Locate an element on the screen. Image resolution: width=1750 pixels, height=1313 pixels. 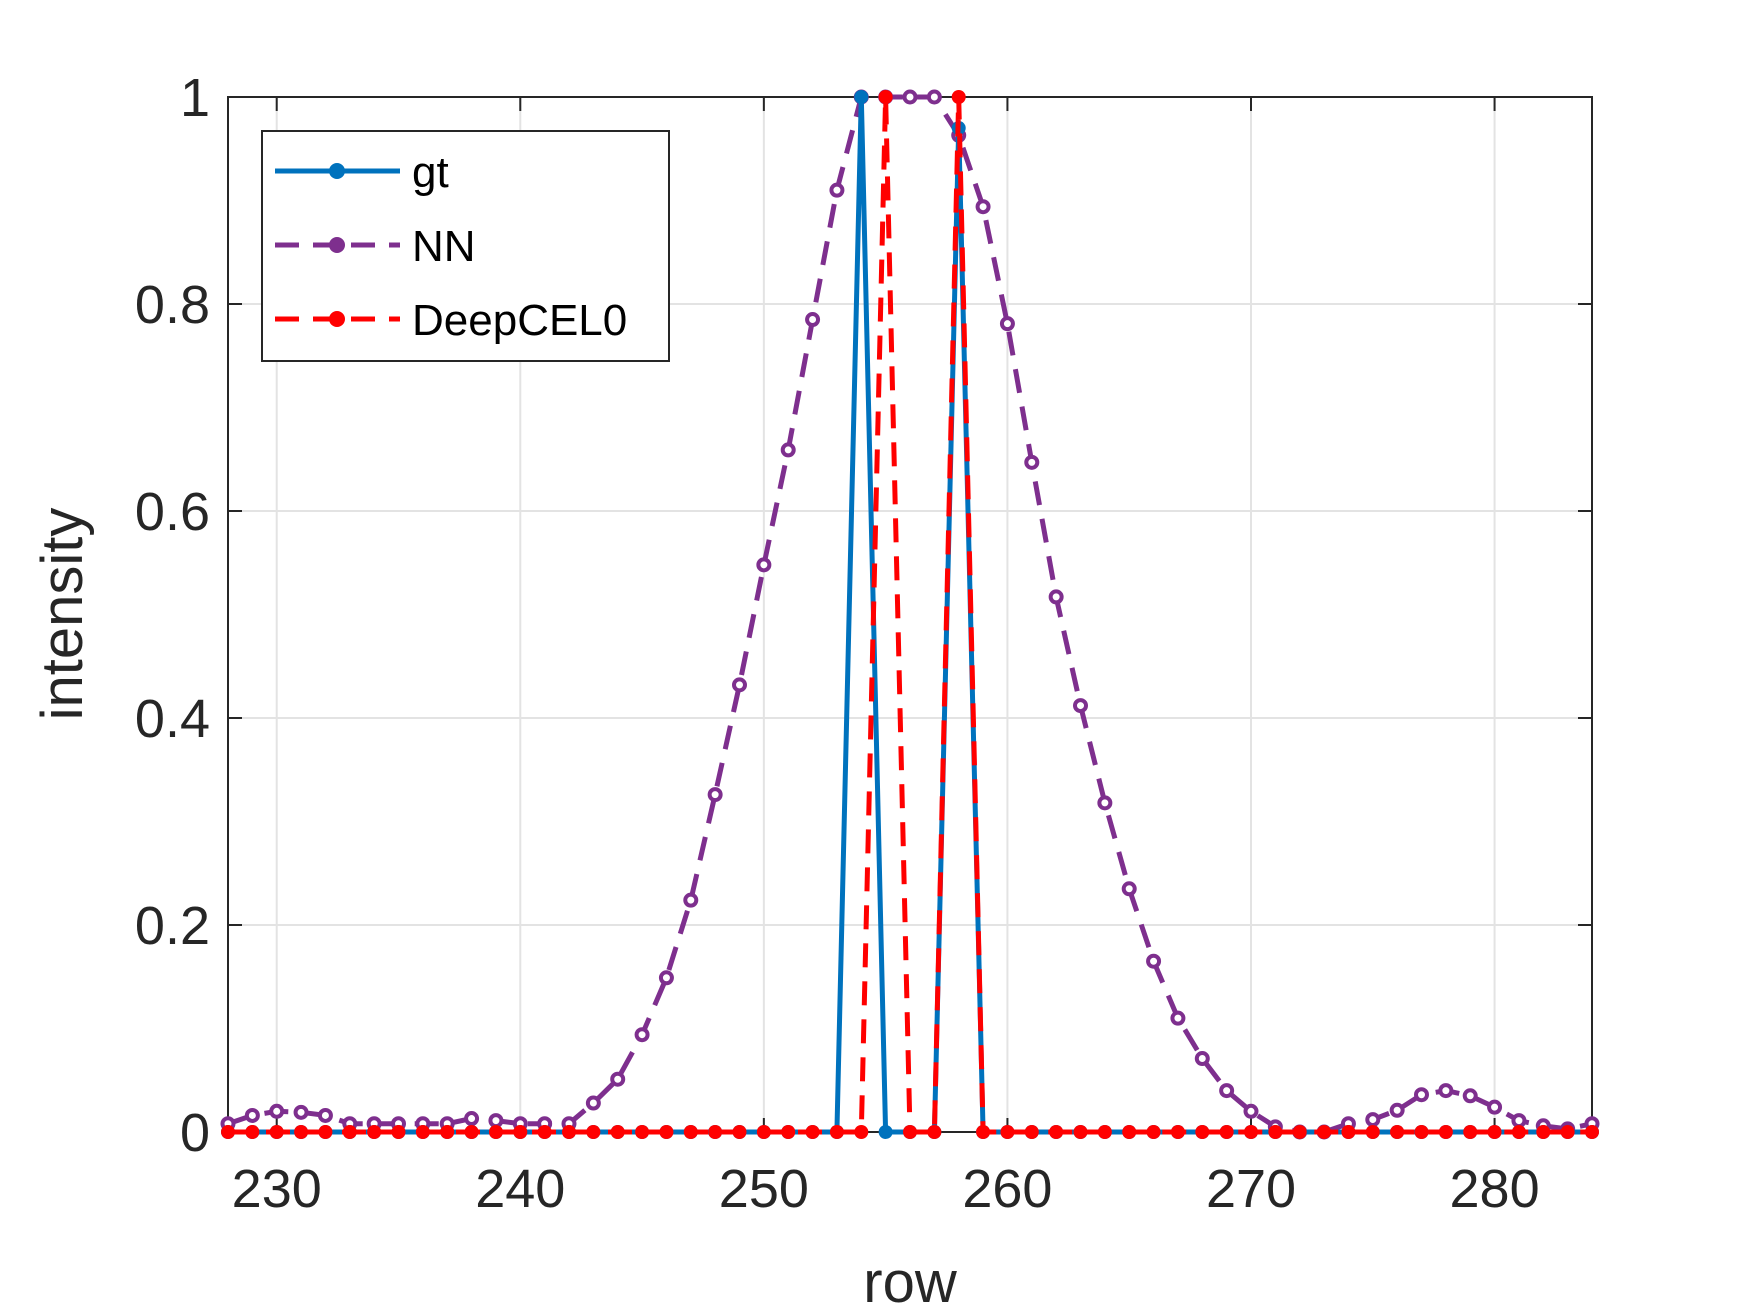
x-tick-labels: 230 240 250 260 270 280 is located at coordinates (886, 1189).